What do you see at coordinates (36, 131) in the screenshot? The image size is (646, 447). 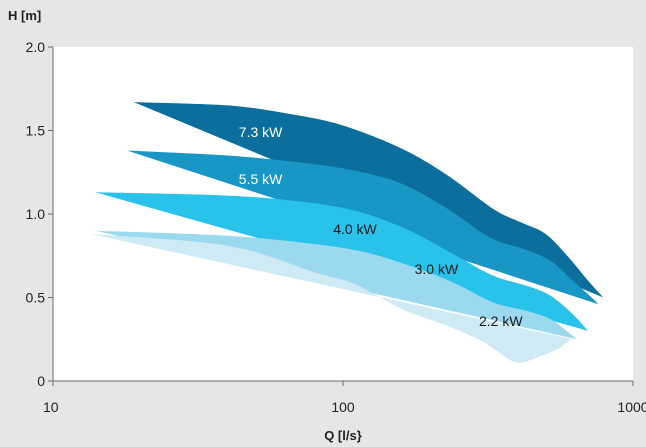 I see `y-tick-label-3: 1.5` at bounding box center [36, 131].